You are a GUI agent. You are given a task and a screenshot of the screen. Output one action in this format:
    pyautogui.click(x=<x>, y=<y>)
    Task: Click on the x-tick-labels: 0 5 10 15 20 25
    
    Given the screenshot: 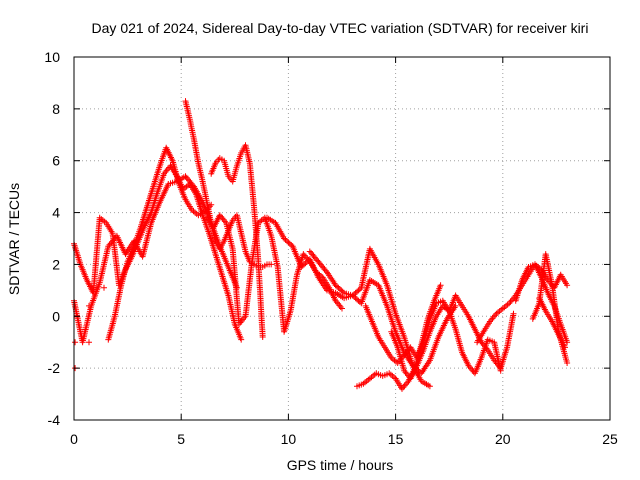 What is the action you would take?
    pyautogui.click(x=344, y=439)
    